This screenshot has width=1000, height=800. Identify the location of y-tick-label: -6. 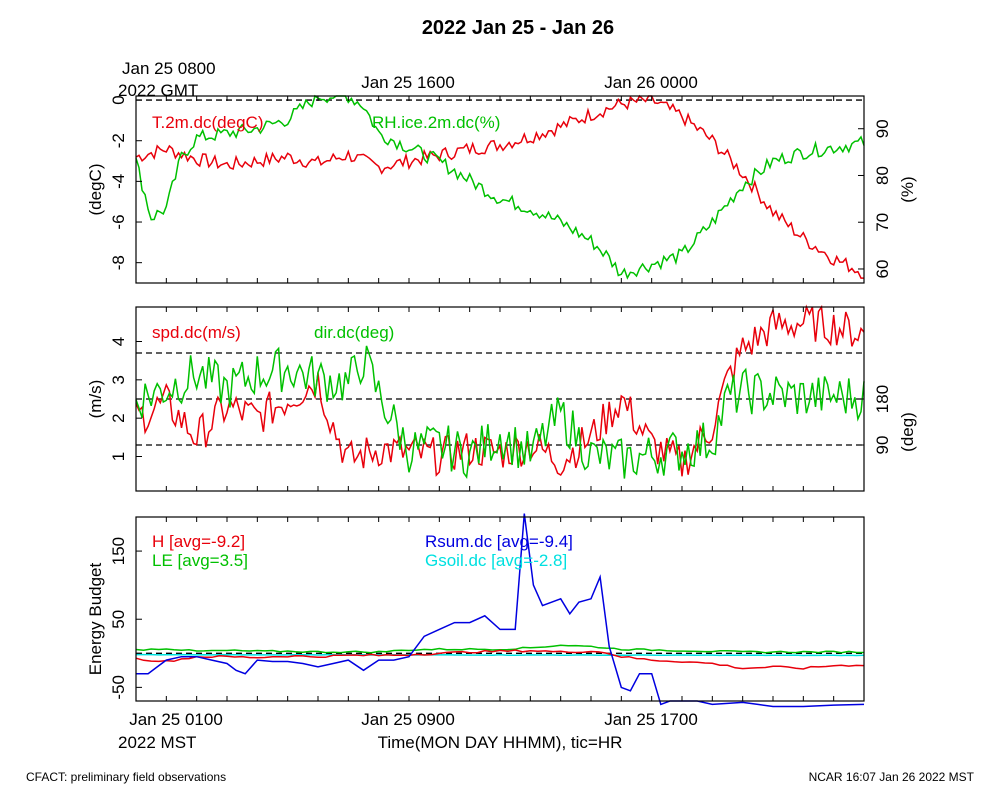
(118, 221).